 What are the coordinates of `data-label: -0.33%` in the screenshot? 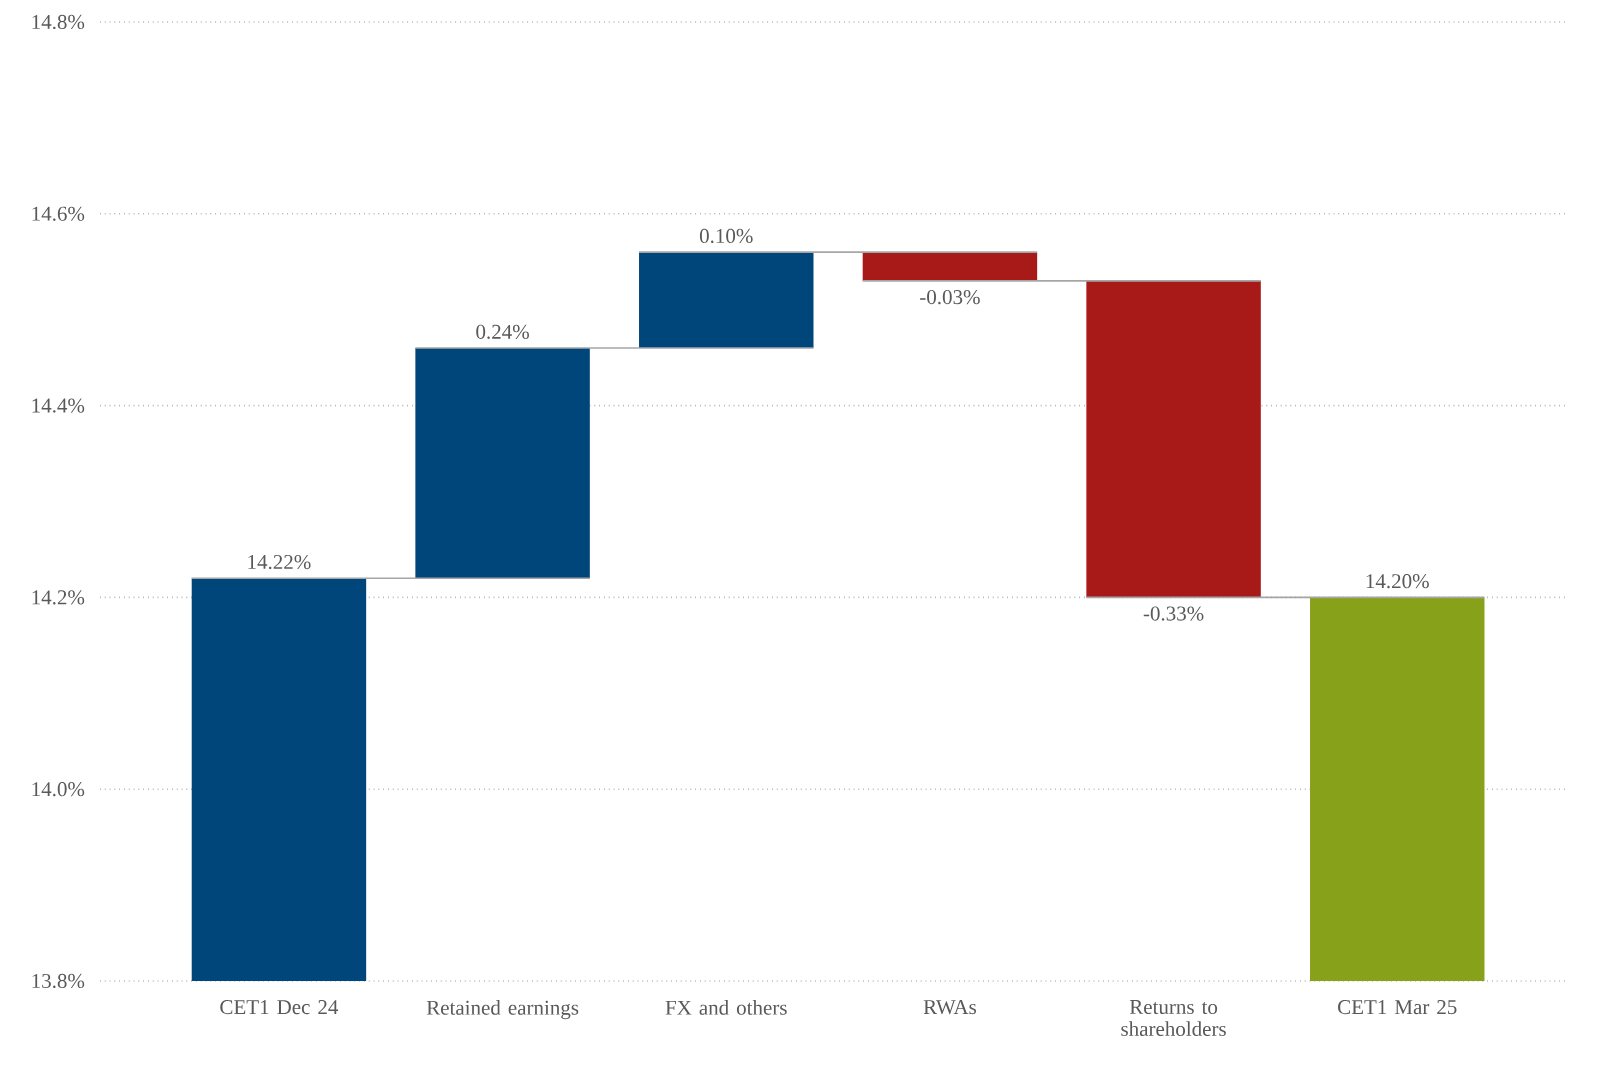 It's located at (1173, 613).